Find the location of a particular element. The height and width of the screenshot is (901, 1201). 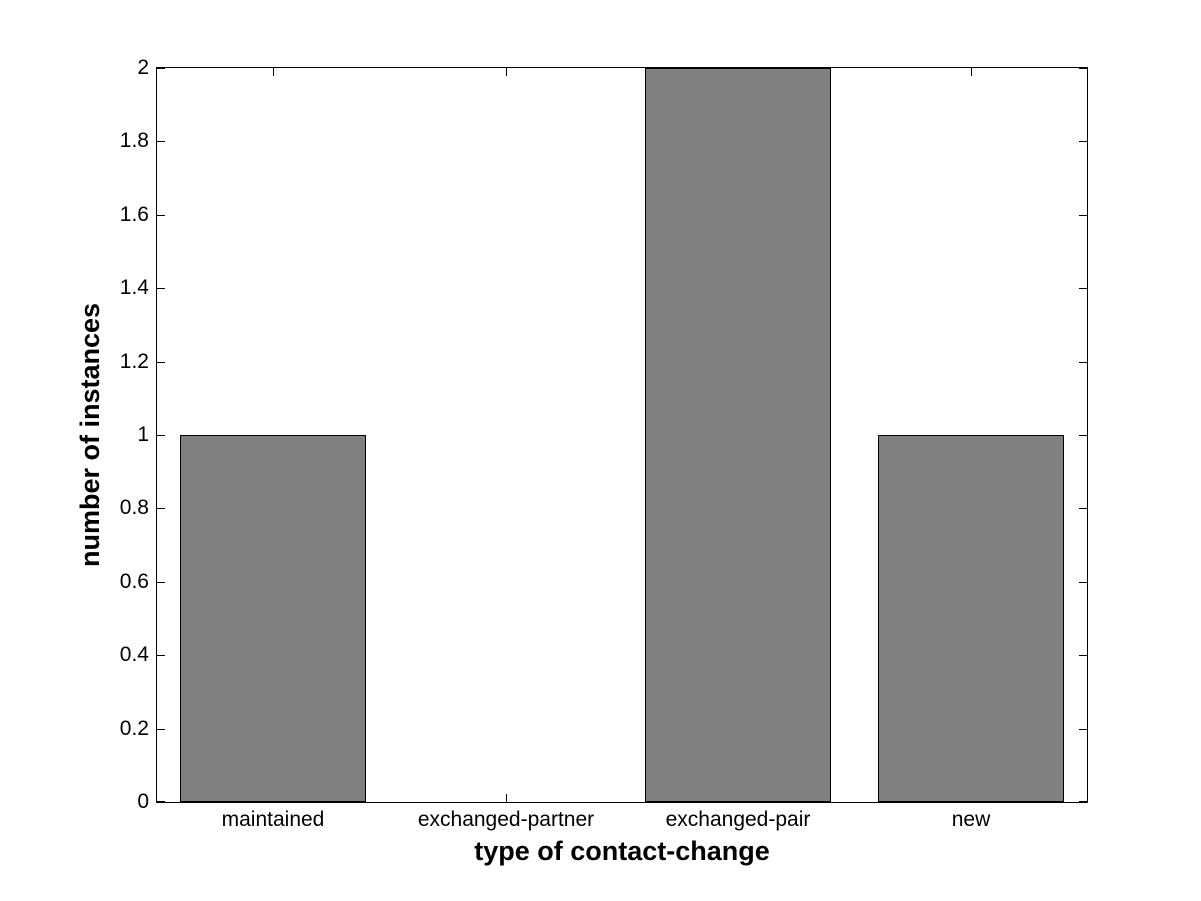

y-tick-label: 1 is located at coordinates (143, 434).